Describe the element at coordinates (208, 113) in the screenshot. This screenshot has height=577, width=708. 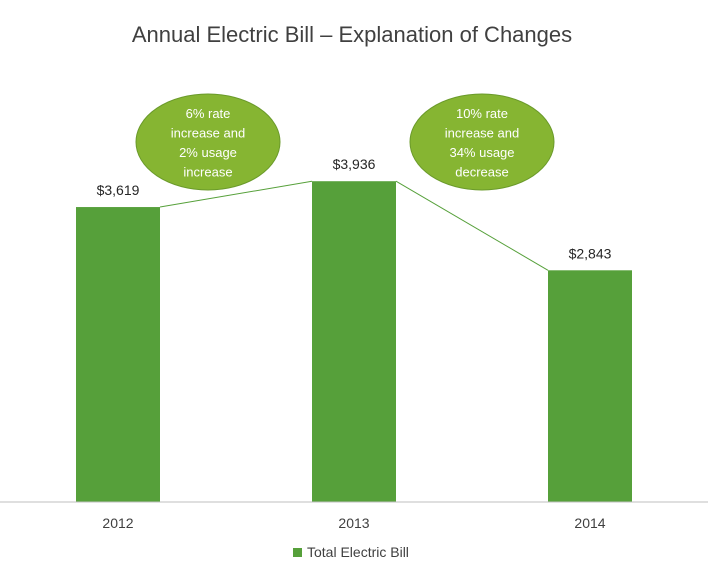
I see `annotation-text-line: 6% rate` at that location.